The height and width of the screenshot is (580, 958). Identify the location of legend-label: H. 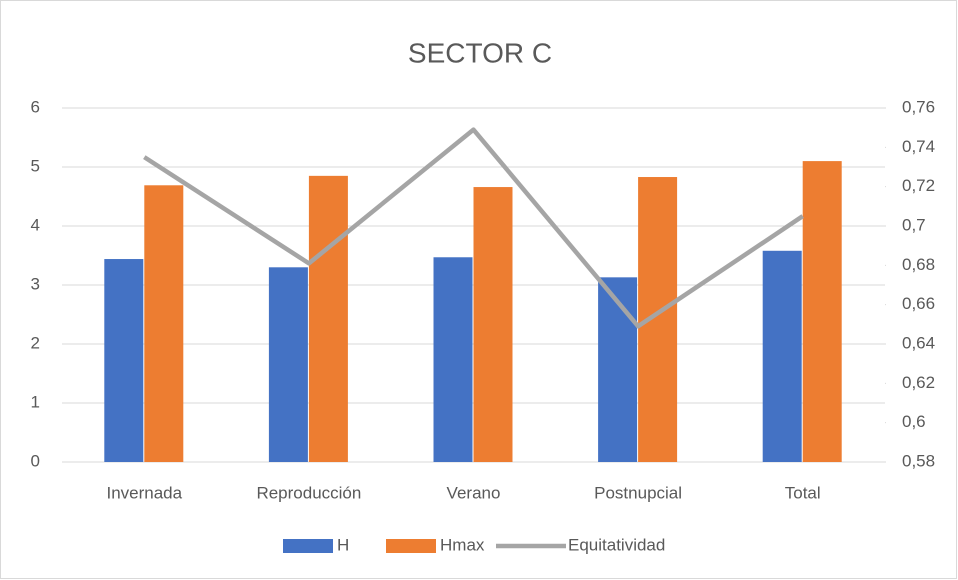
(343, 544).